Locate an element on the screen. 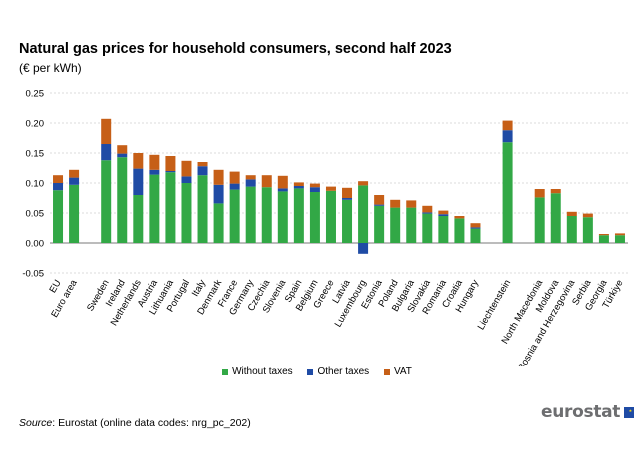 The height and width of the screenshot is (466, 634). legend-item-vat: VAT is located at coordinates (397, 371).